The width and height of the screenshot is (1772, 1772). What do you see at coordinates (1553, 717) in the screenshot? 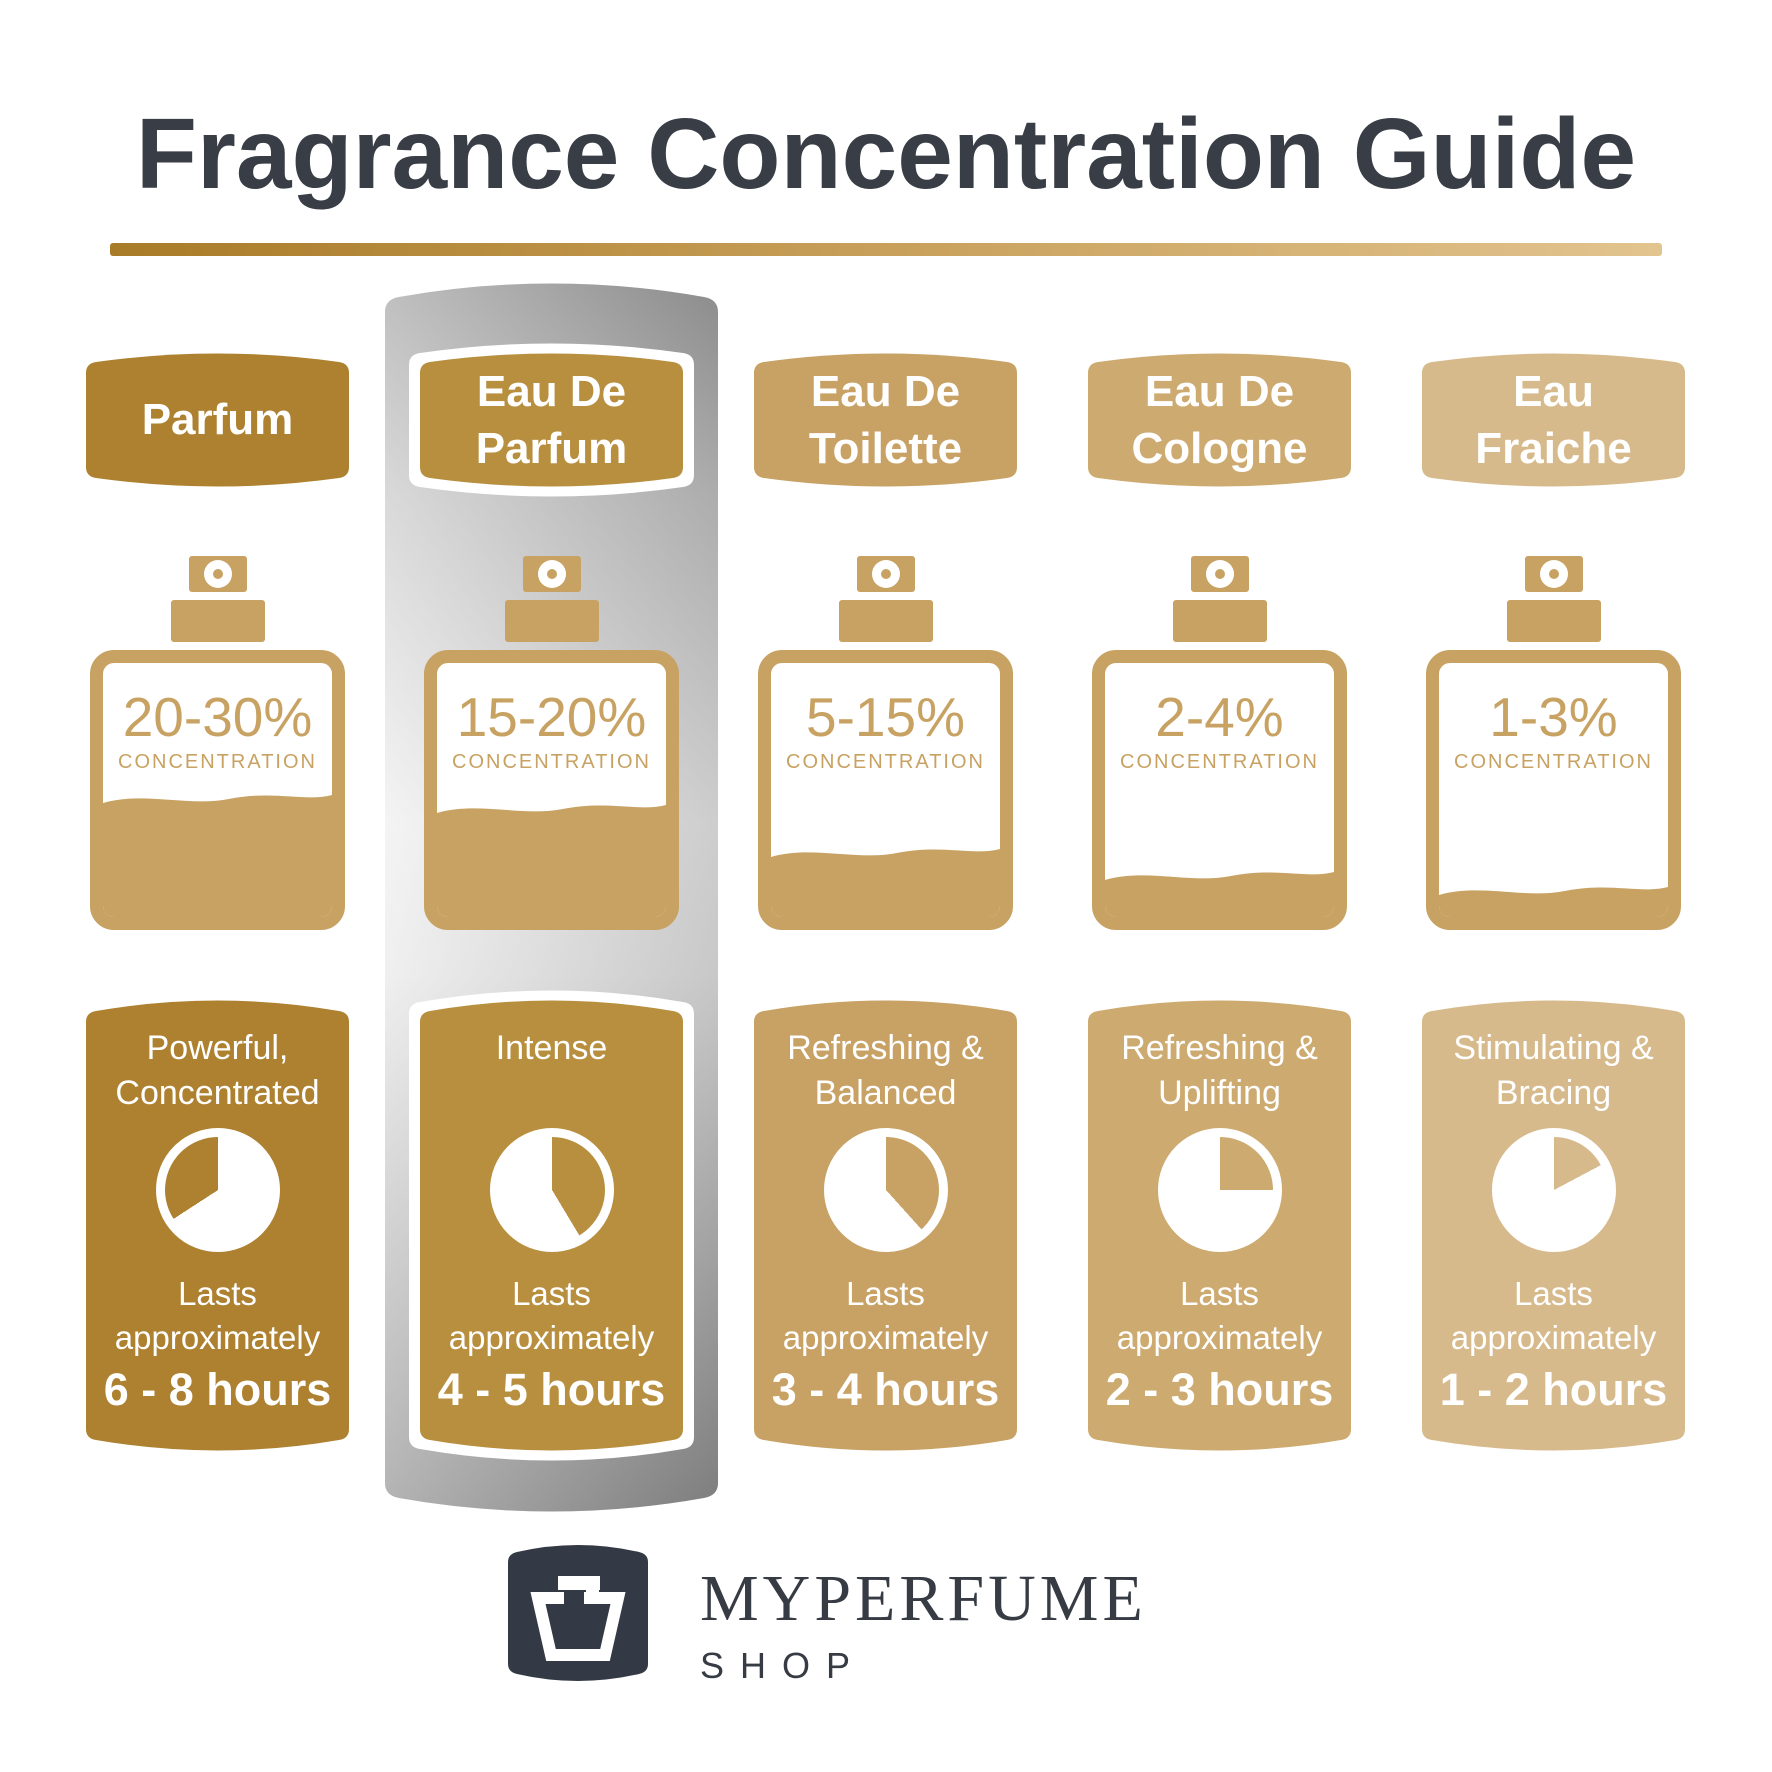
I see `concentration-value: 1-3%` at bounding box center [1553, 717].